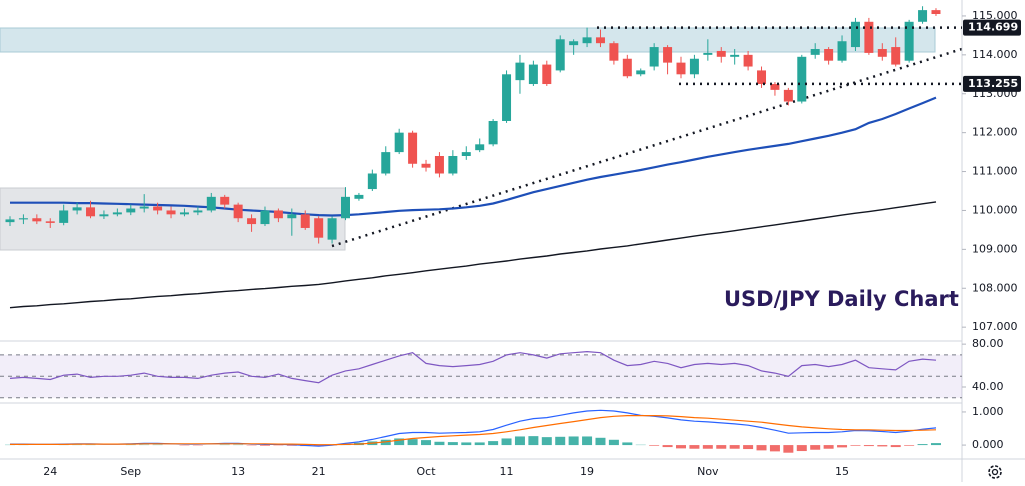 The height and width of the screenshot is (486, 1025). I want to click on y-tick-label: 80.00, so click(988, 343).